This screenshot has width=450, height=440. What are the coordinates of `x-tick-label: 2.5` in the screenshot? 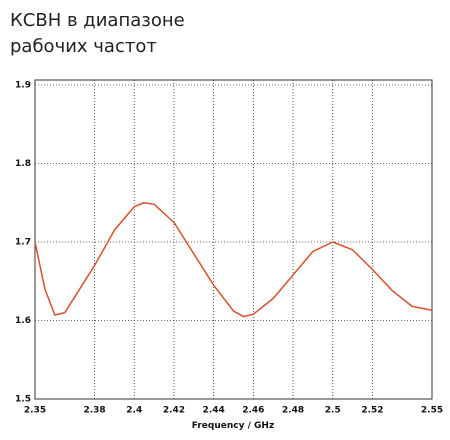 It's located at (333, 411).